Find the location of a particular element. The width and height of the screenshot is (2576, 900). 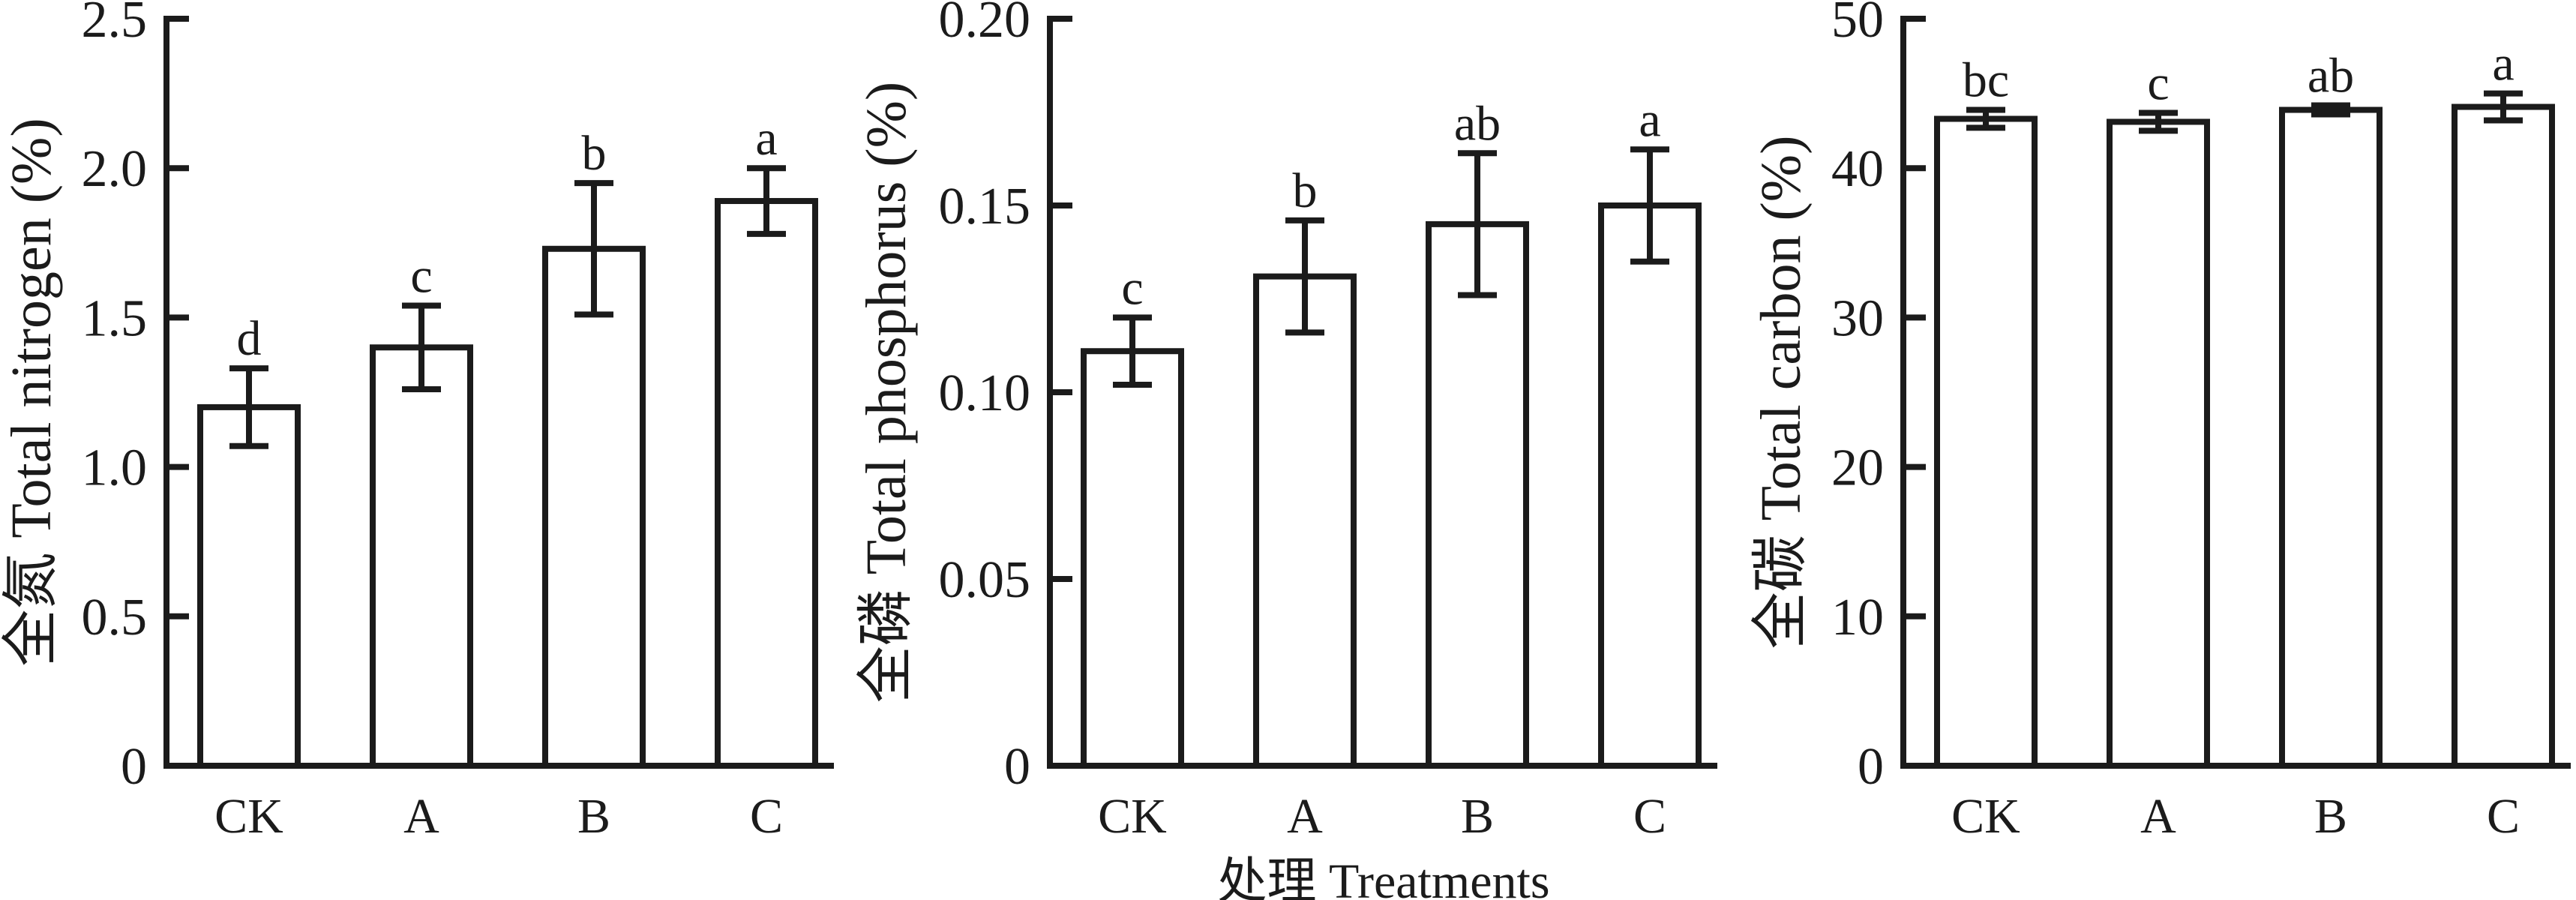

y-tick-label: 1.5 is located at coordinates (115, 318).